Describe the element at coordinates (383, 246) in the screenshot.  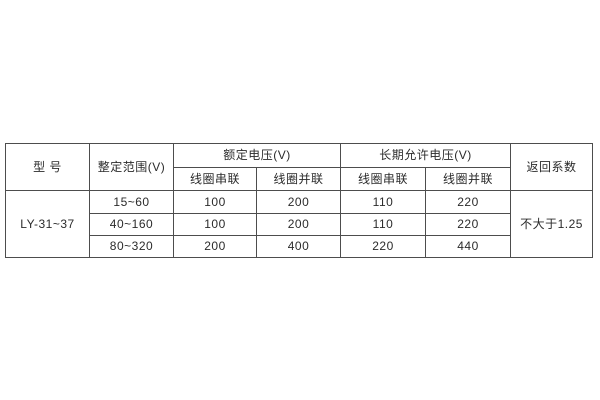
I see `cell-longterm-series: 220` at that location.